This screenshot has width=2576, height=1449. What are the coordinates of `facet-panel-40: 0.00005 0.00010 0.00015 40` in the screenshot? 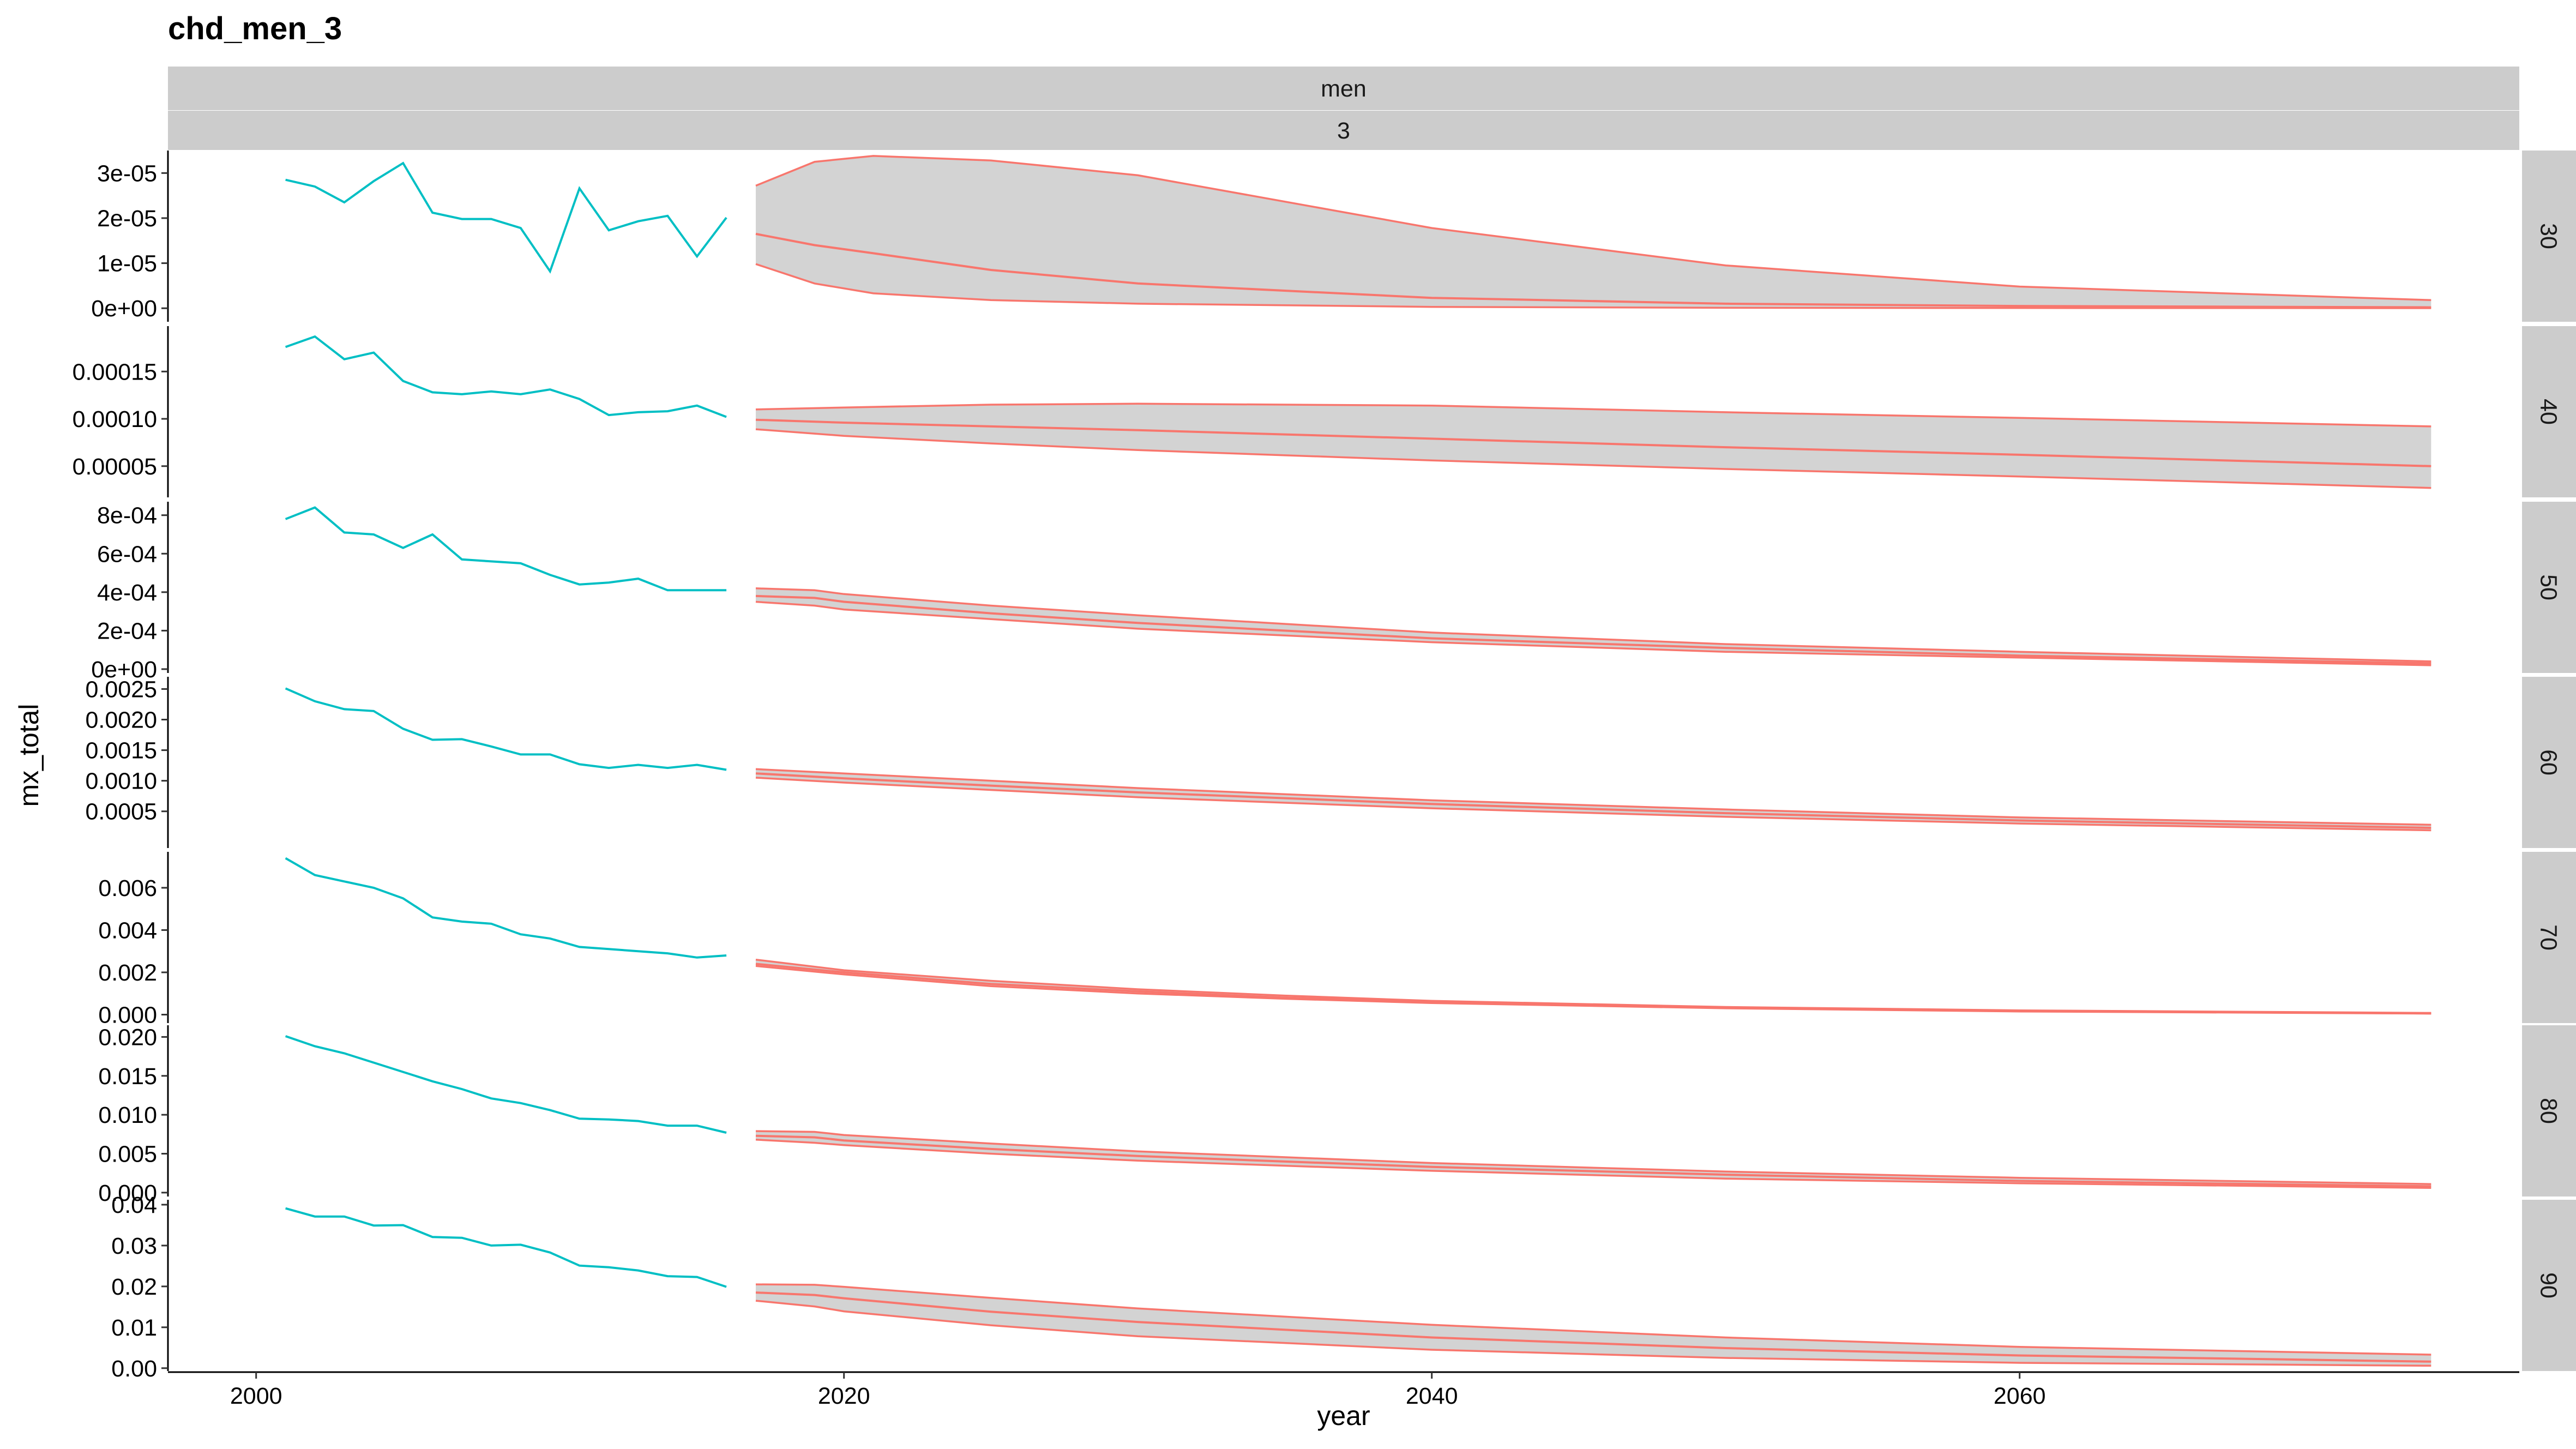 It's located at (1324, 411).